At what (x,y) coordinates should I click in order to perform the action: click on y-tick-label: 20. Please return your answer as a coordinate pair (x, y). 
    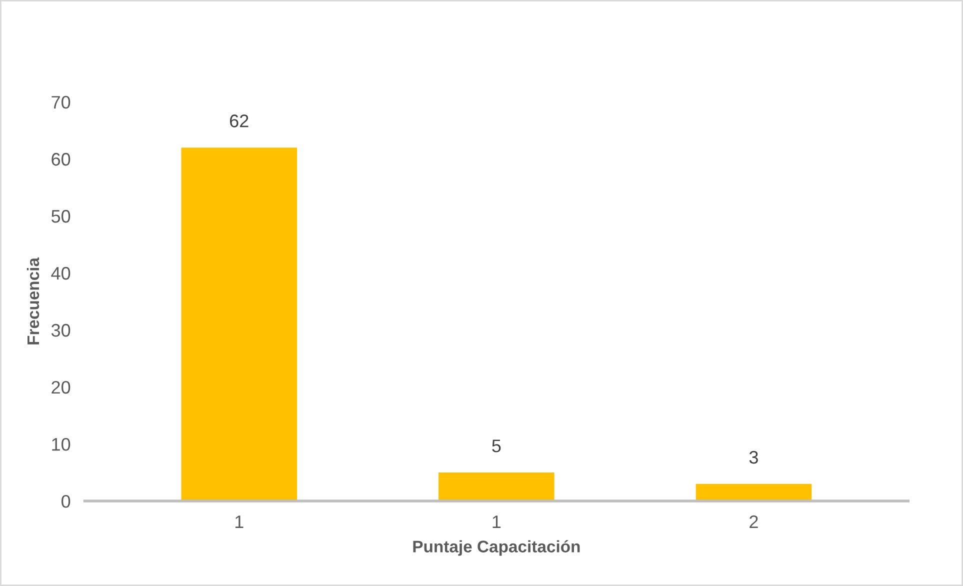
    Looking at the image, I should click on (61, 387).